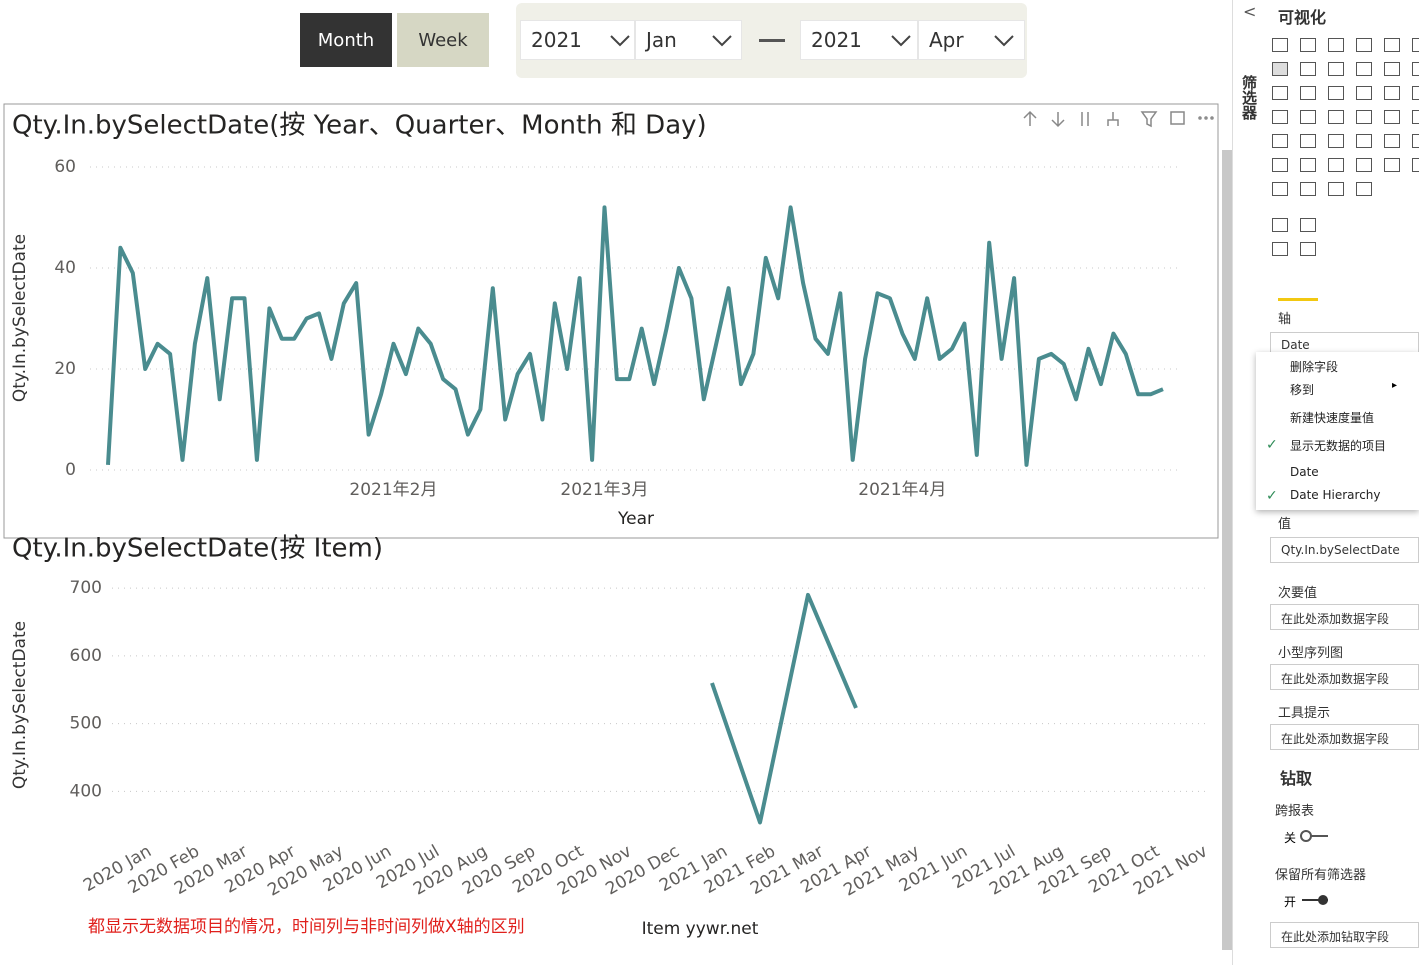 The image size is (1419, 965). What do you see at coordinates (65, 369) in the screenshot?
I see `y-tick-label: 20` at bounding box center [65, 369].